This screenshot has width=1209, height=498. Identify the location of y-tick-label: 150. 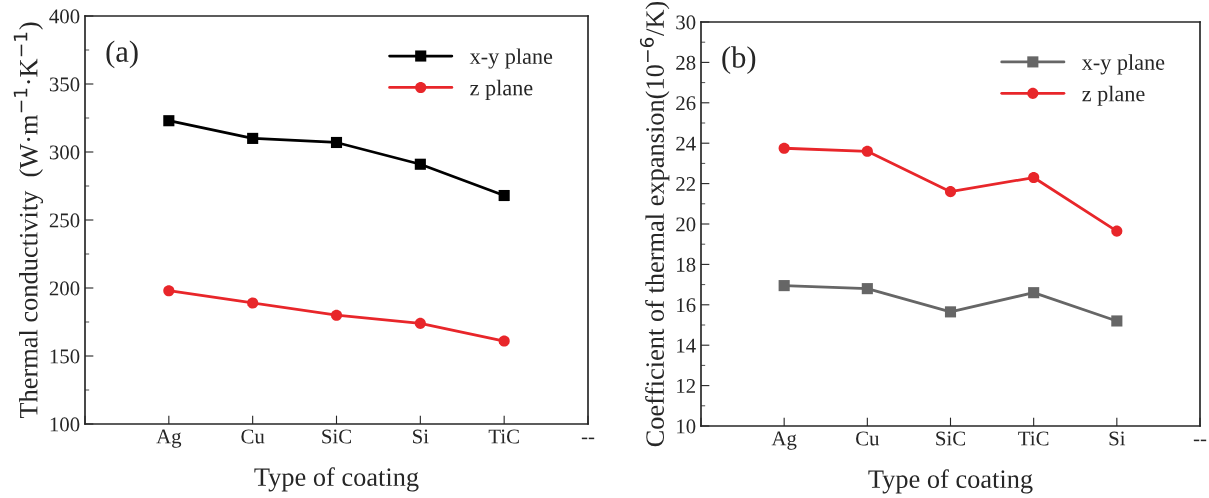
(65, 356).